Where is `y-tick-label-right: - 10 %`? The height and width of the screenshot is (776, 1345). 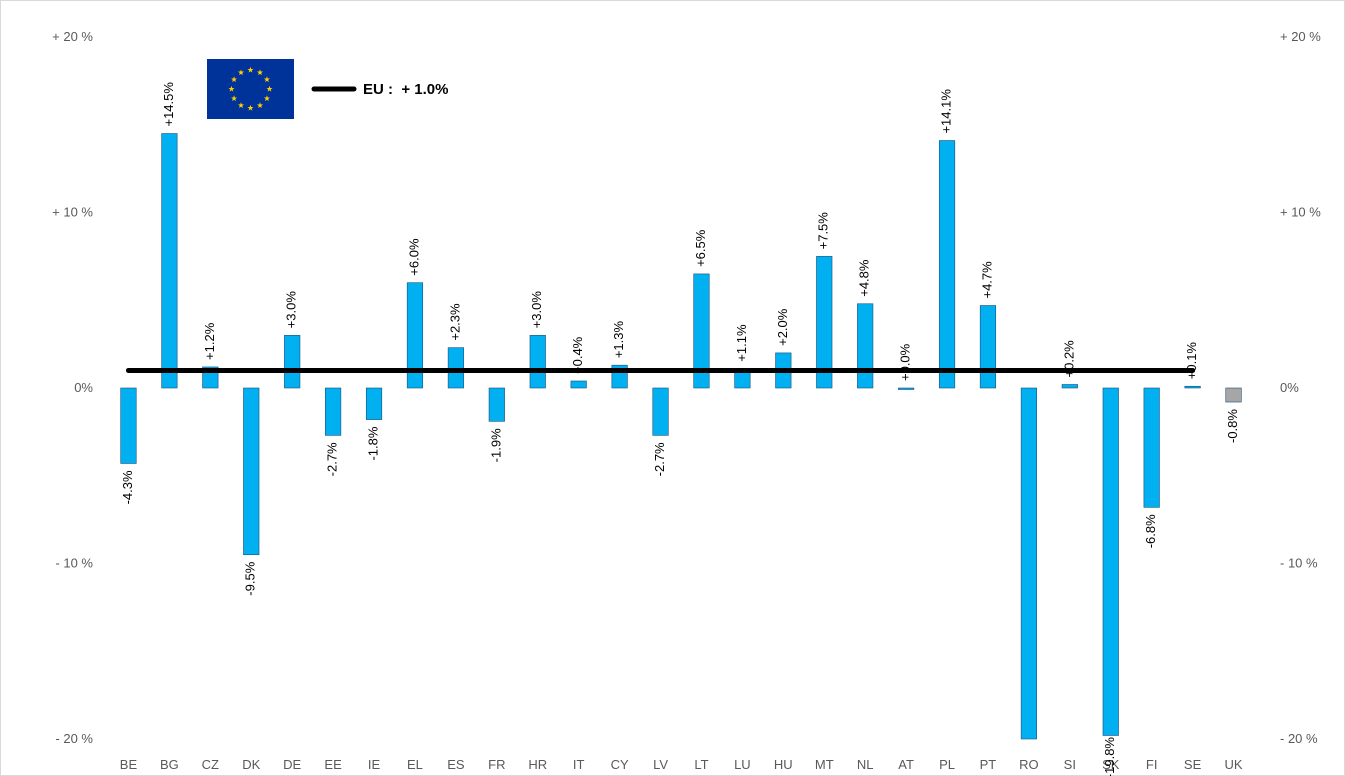
y-tick-label-right: - 10 % is located at coordinates (1299, 563).